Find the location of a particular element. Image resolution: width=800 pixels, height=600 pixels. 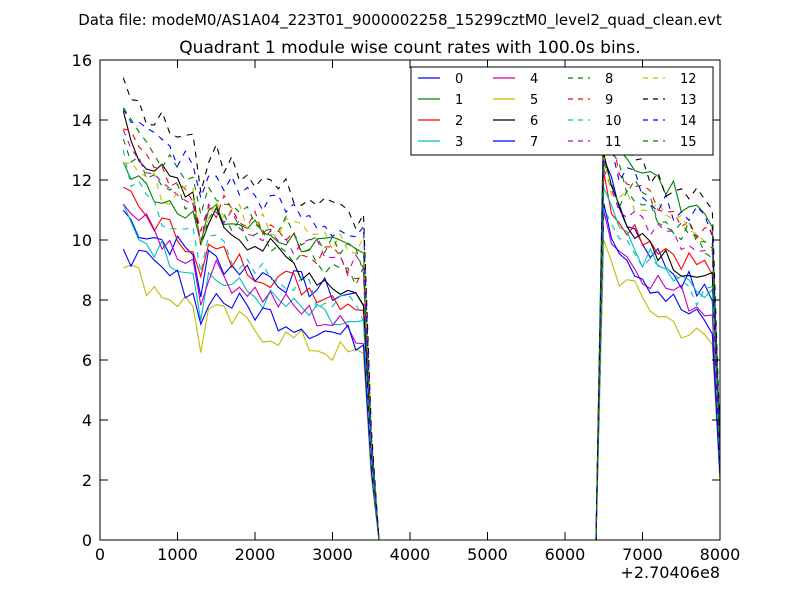

legend-label: 15 is located at coordinates (688, 142).